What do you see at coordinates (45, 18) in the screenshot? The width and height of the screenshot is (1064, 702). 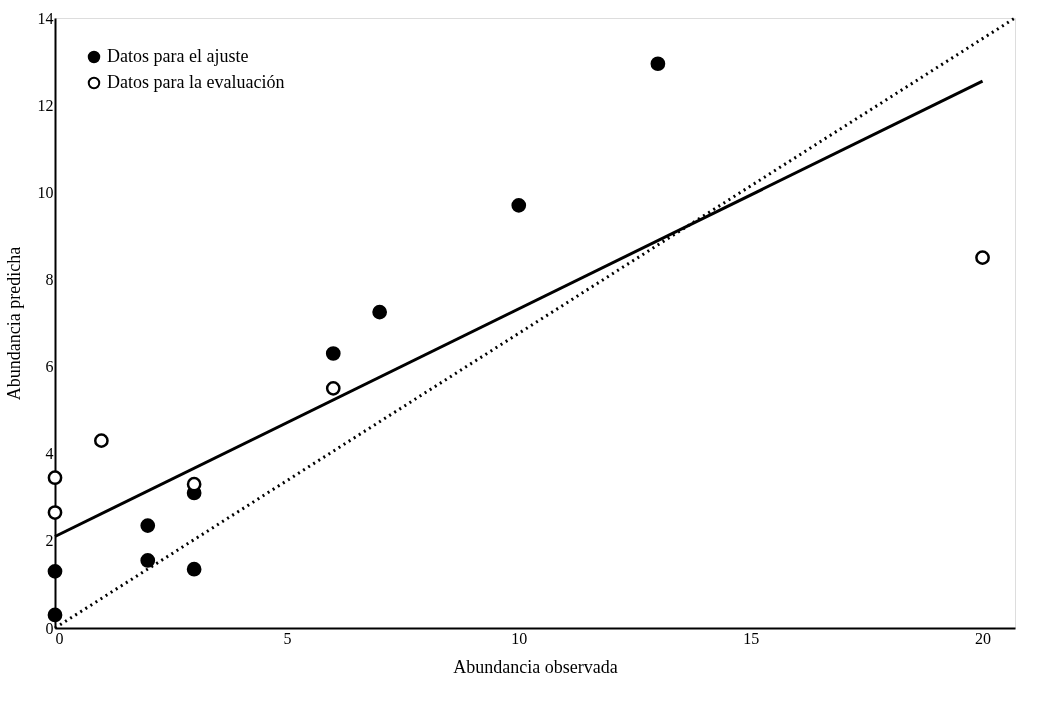 I see `y-tick-label: 14` at bounding box center [45, 18].